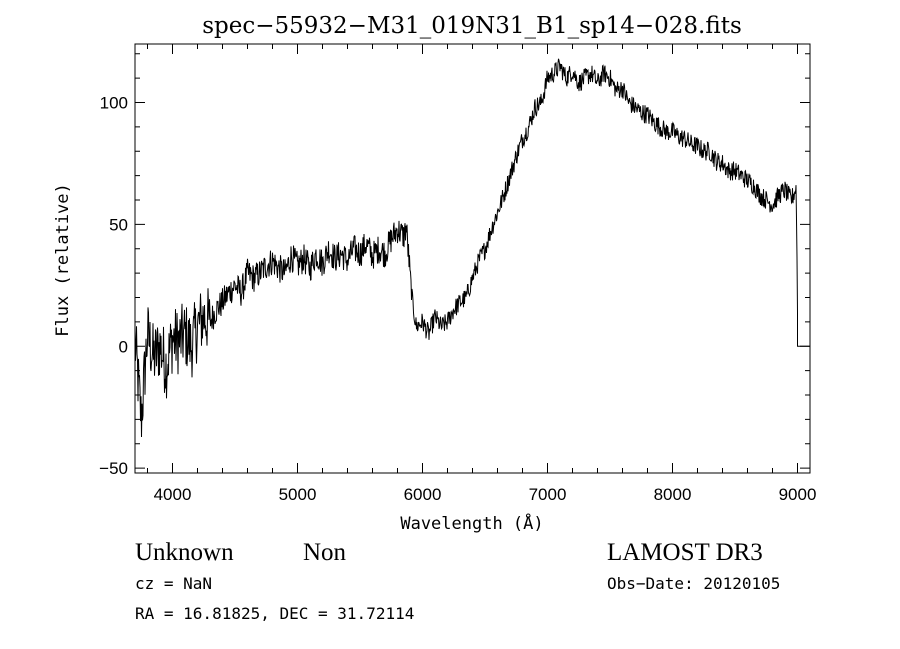  What do you see at coordinates (325, 552) in the screenshot?
I see `subclass-label: Non` at bounding box center [325, 552].